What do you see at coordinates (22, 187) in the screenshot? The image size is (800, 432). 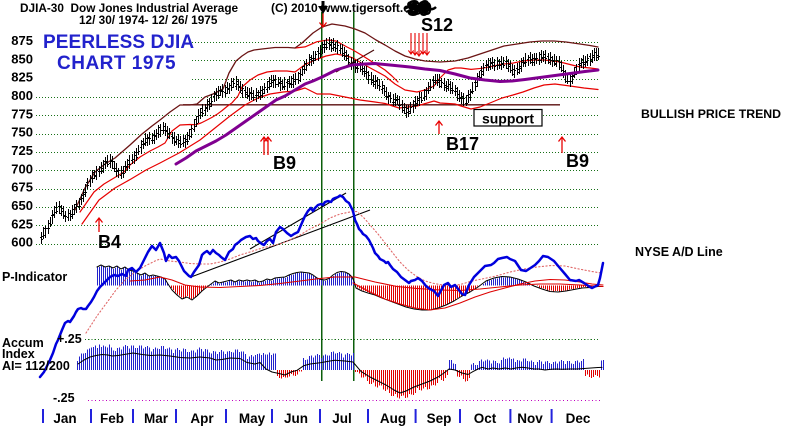 I see `svg-text: 675` at bounding box center [22, 187].